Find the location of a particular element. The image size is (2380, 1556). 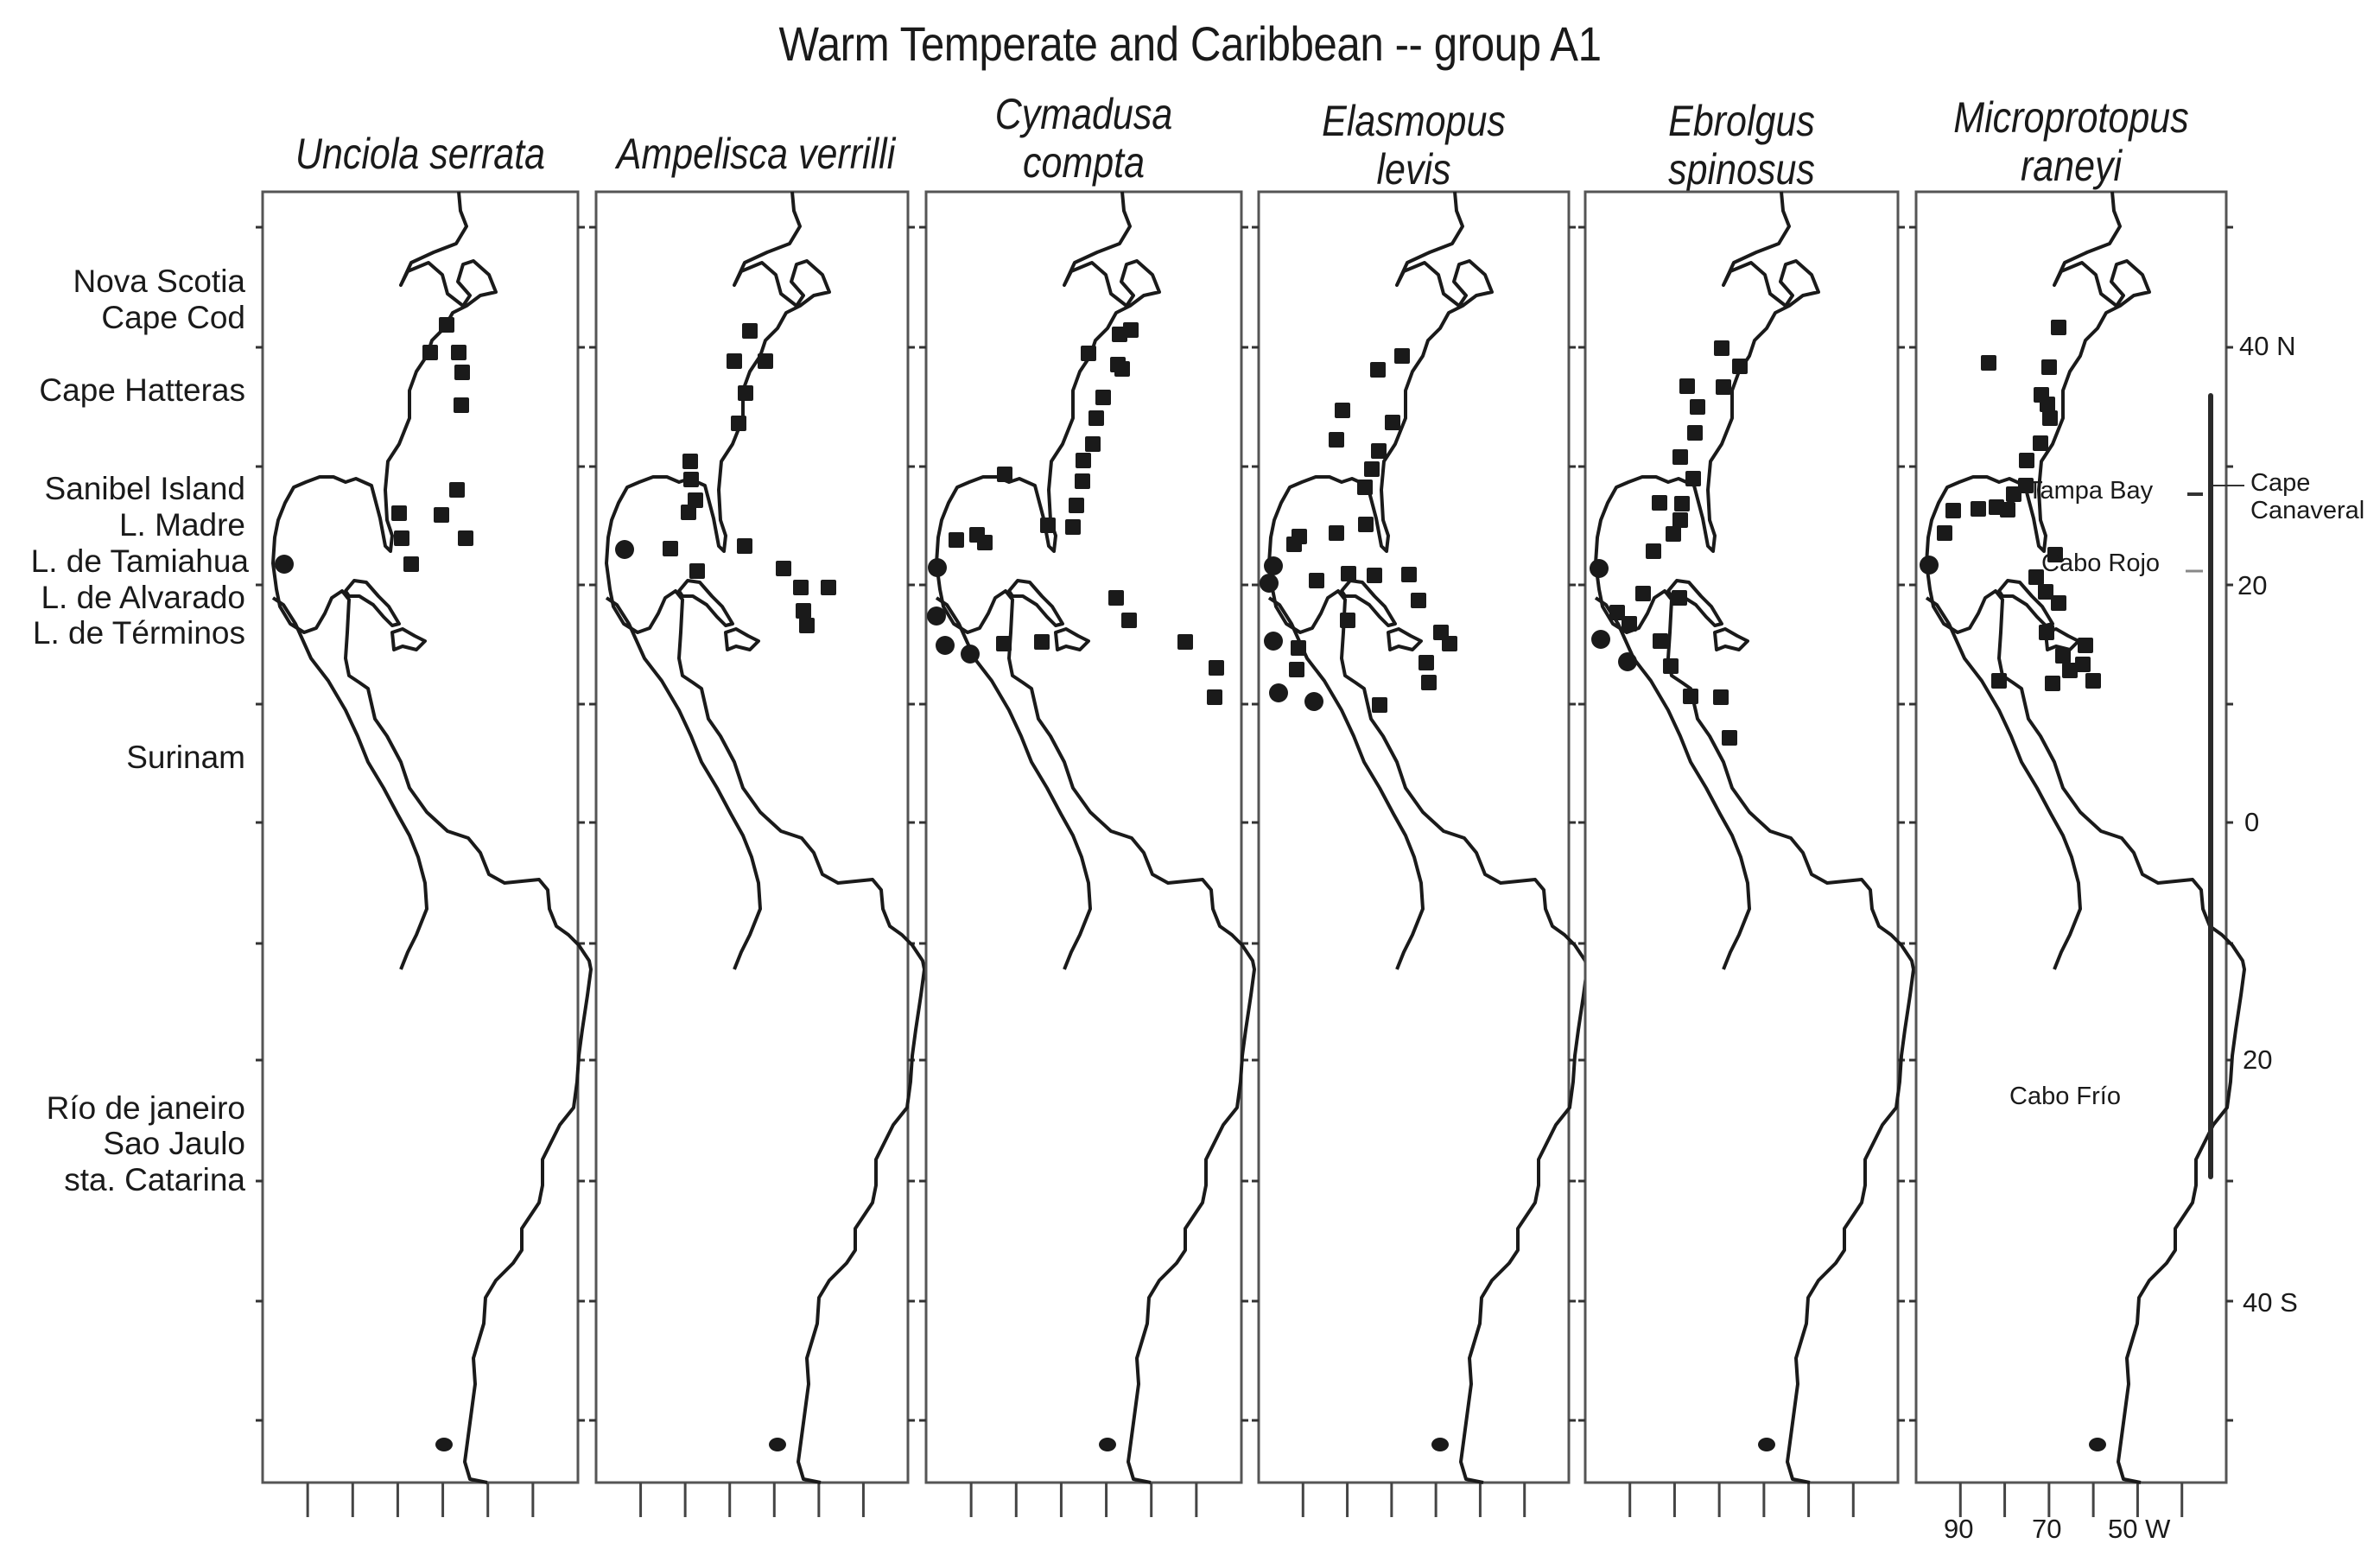

location-label: Cape Hatteras is located at coordinates (142, 390).